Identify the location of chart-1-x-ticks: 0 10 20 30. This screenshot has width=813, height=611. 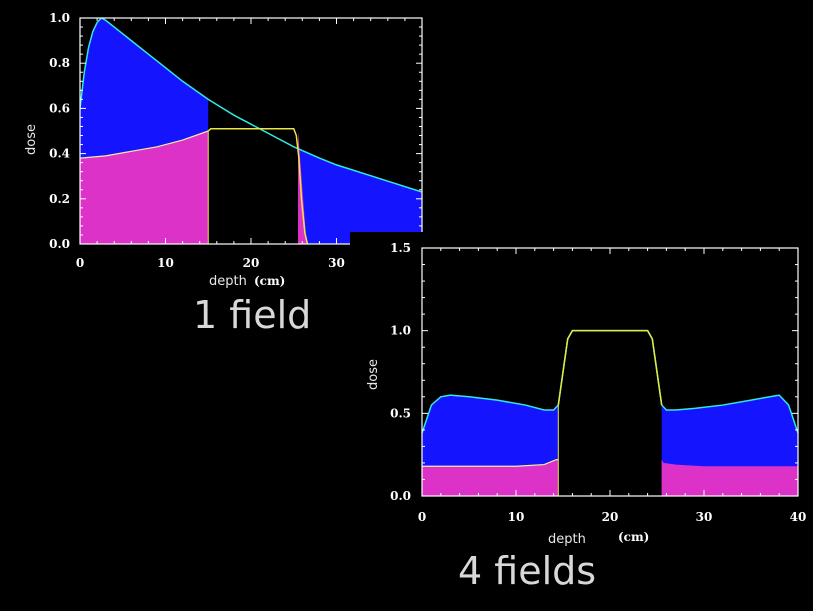
(210, 263).